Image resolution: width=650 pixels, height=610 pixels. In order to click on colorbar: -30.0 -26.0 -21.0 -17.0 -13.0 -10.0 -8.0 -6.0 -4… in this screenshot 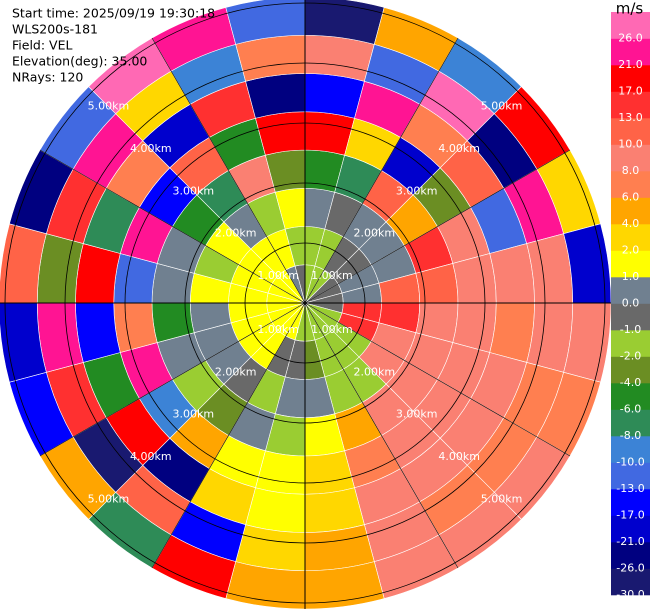, I will do `click(630, 300)`.